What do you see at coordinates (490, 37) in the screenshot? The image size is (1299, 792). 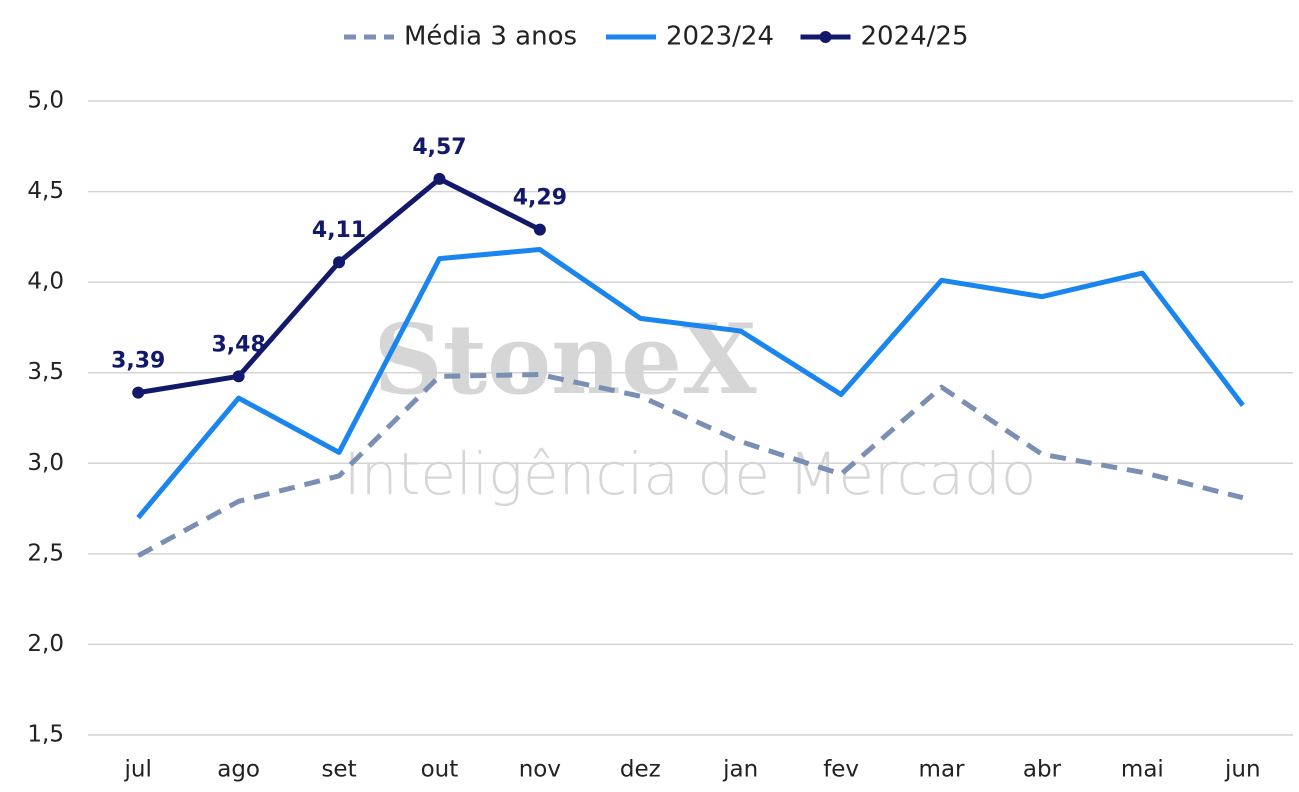 I see `legend-label: Média 3 anos` at bounding box center [490, 37].